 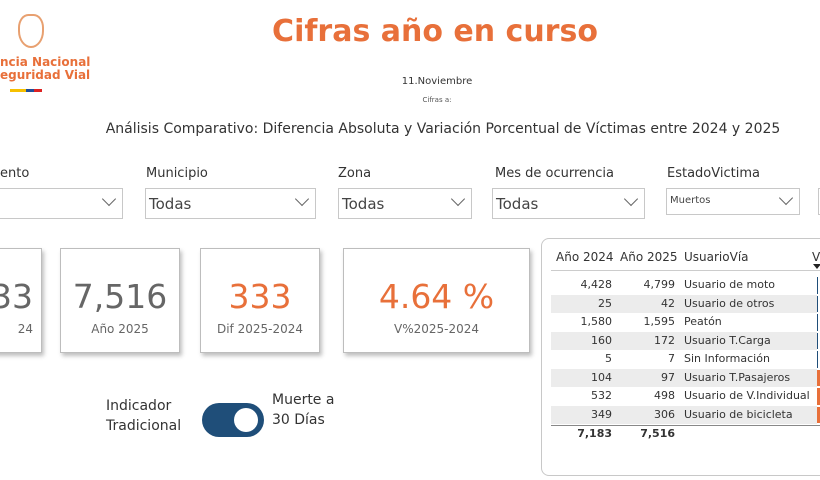 I want to click on date-caption: Cifras a:, so click(x=437, y=100).